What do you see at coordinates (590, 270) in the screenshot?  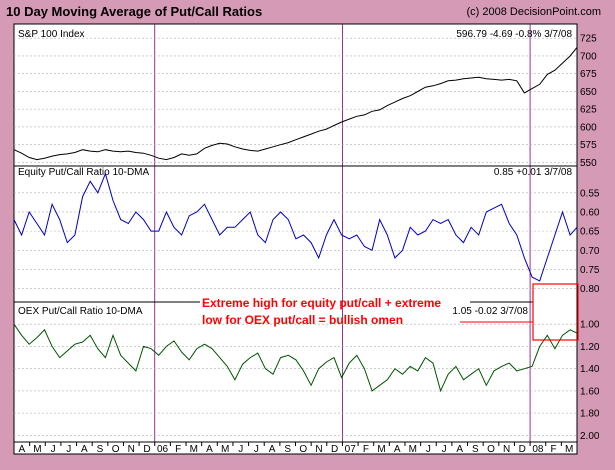 I see `y-tick-label: 0.75` at bounding box center [590, 270].